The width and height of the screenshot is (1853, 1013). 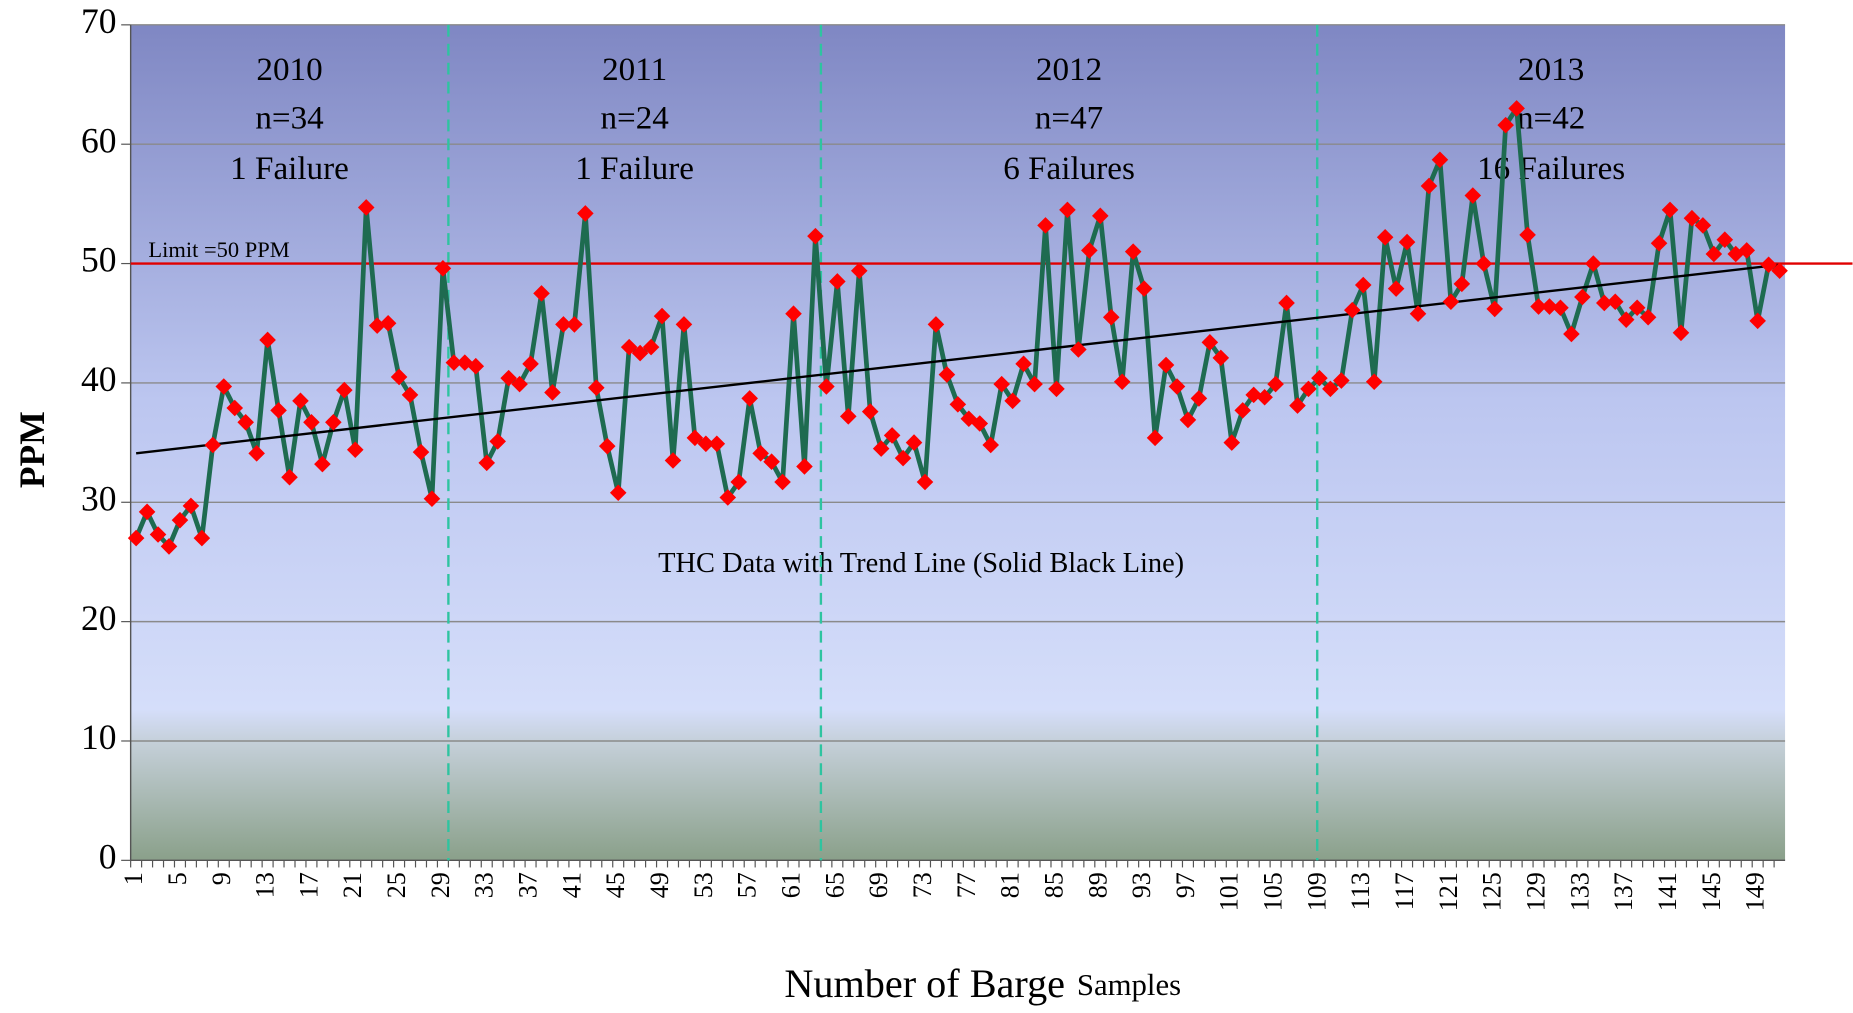 I want to click on period-count: n=42, so click(x=1551, y=117).